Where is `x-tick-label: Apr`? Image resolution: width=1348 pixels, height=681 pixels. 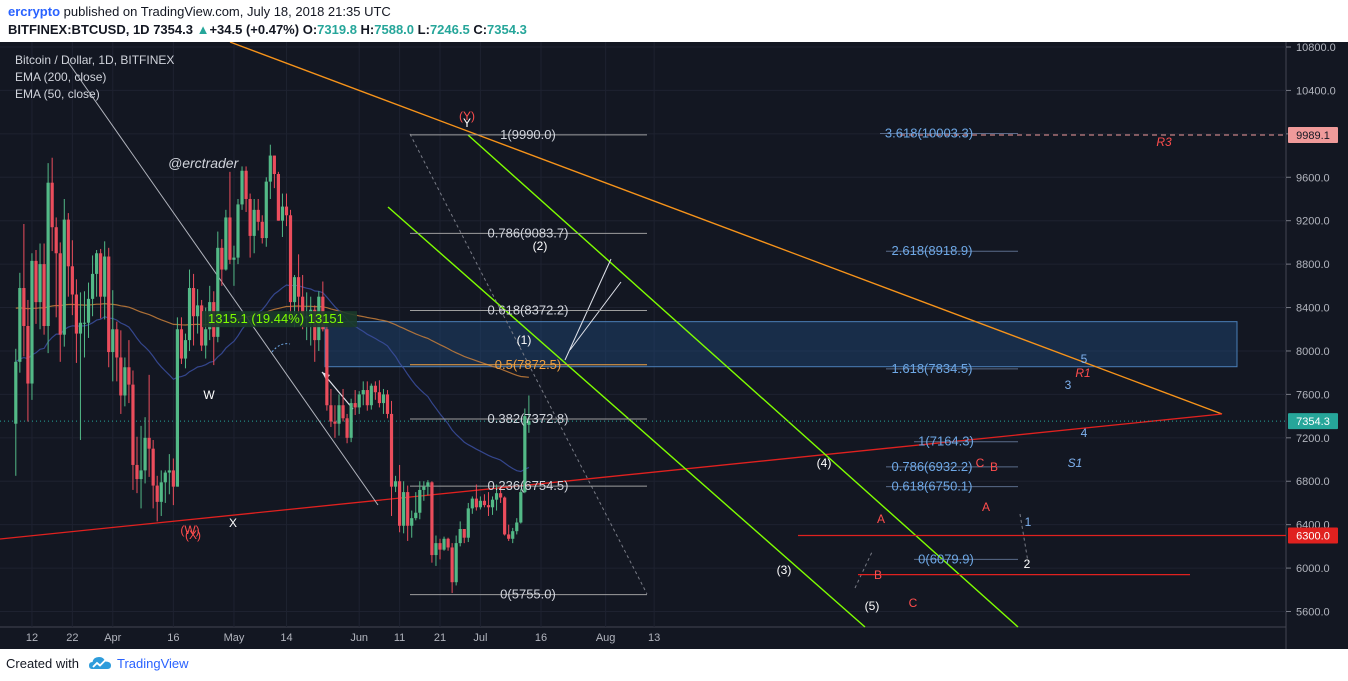
x-tick-label: Apr is located at coordinates (112, 638).